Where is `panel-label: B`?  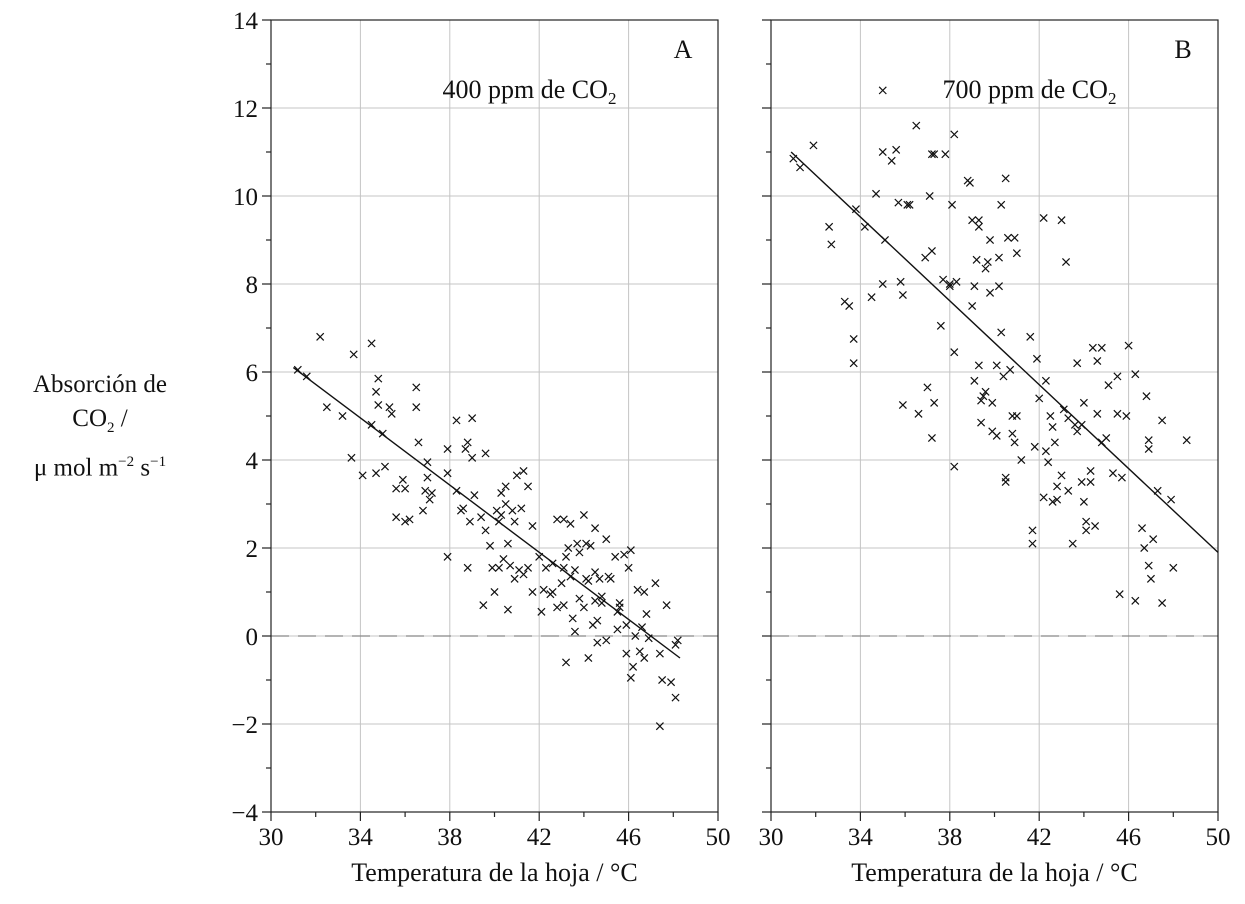
panel-label: B is located at coordinates (1182, 49).